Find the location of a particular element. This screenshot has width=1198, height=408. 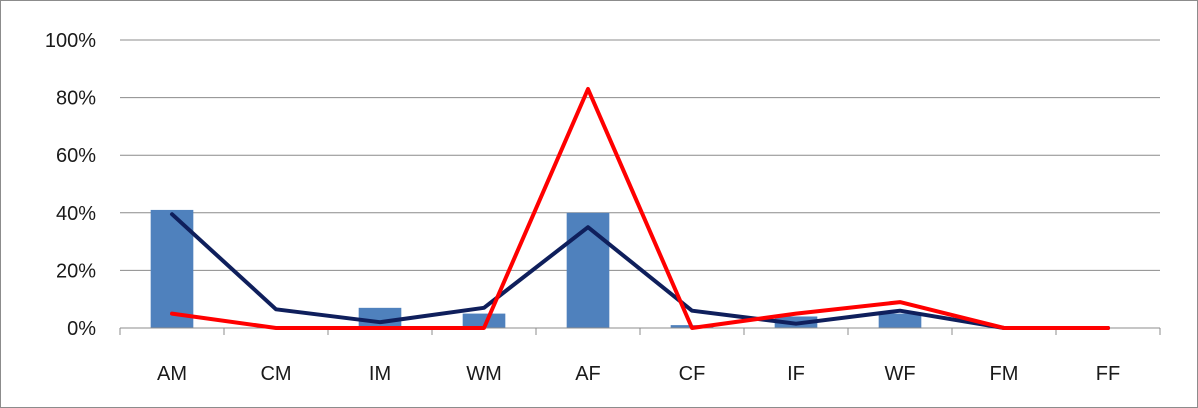

x-tick-label: IF is located at coordinates (796, 374).